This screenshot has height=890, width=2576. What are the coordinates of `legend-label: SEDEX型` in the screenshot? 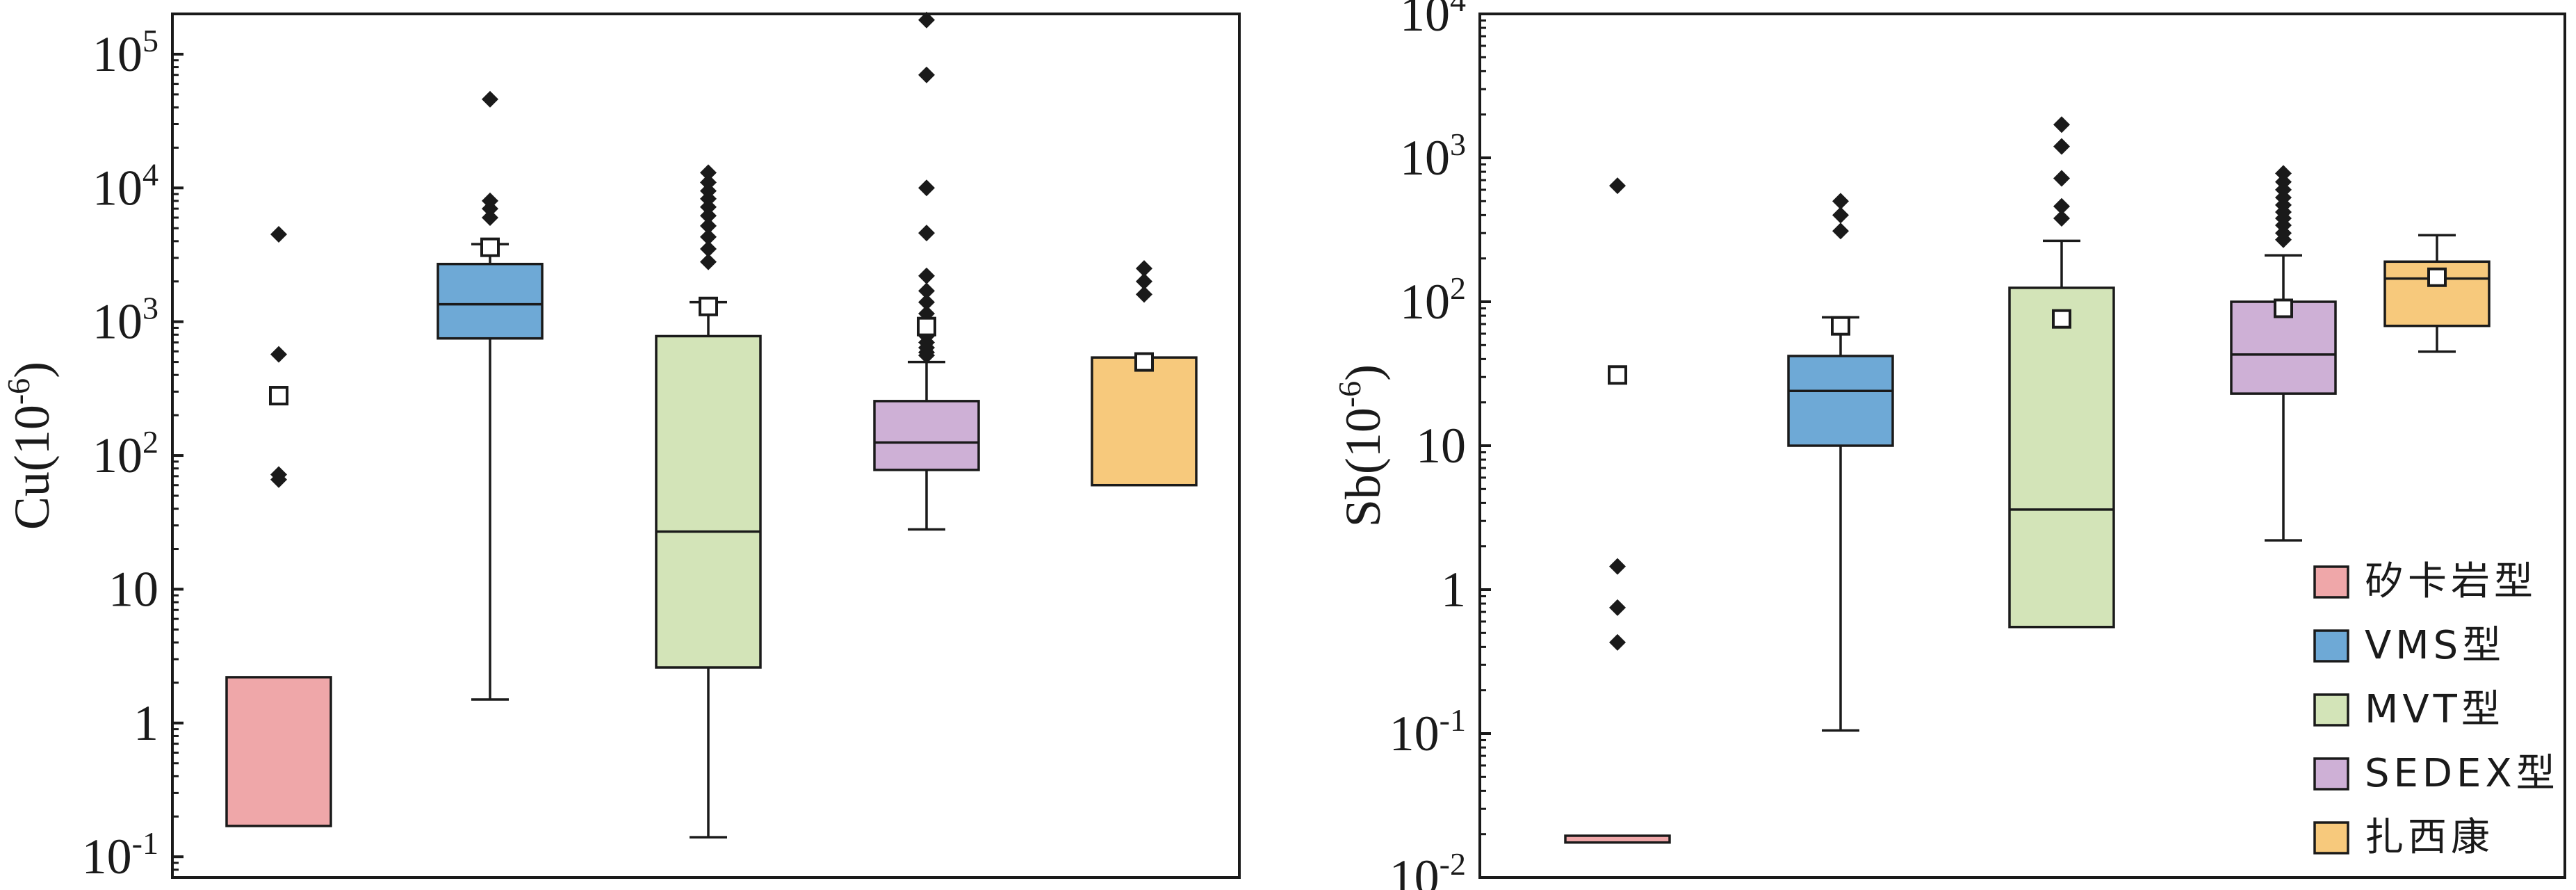 It's located at (2462, 773).